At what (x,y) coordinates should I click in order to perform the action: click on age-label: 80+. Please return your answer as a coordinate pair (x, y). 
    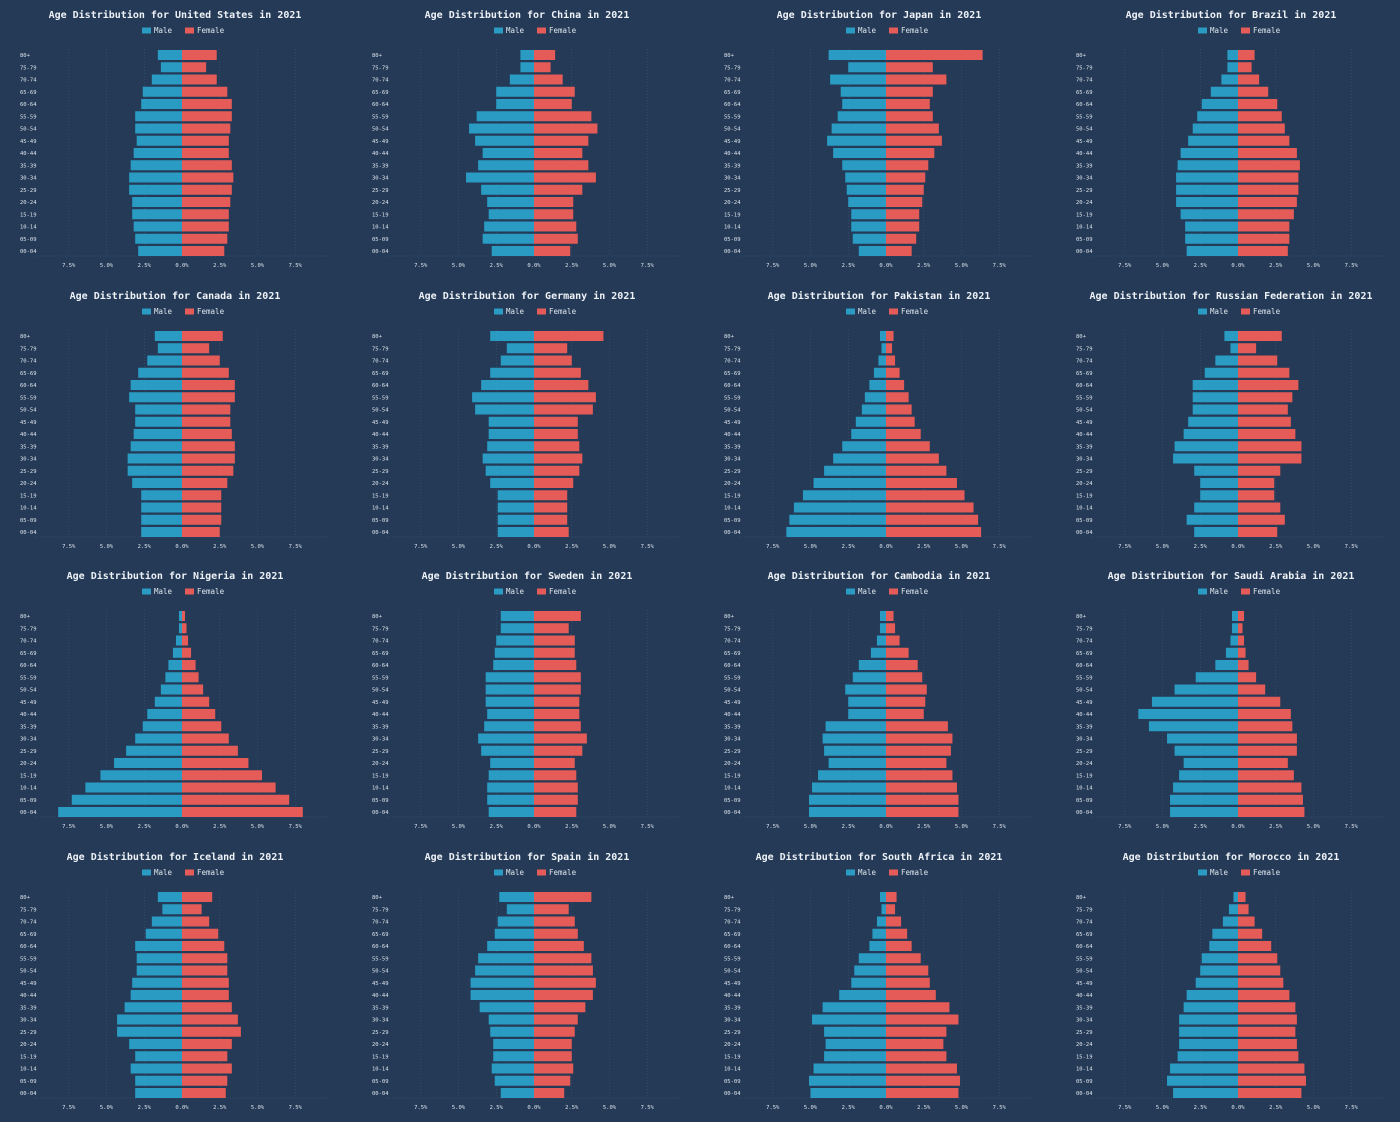
    Looking at the image, I should click on (1081, 617).